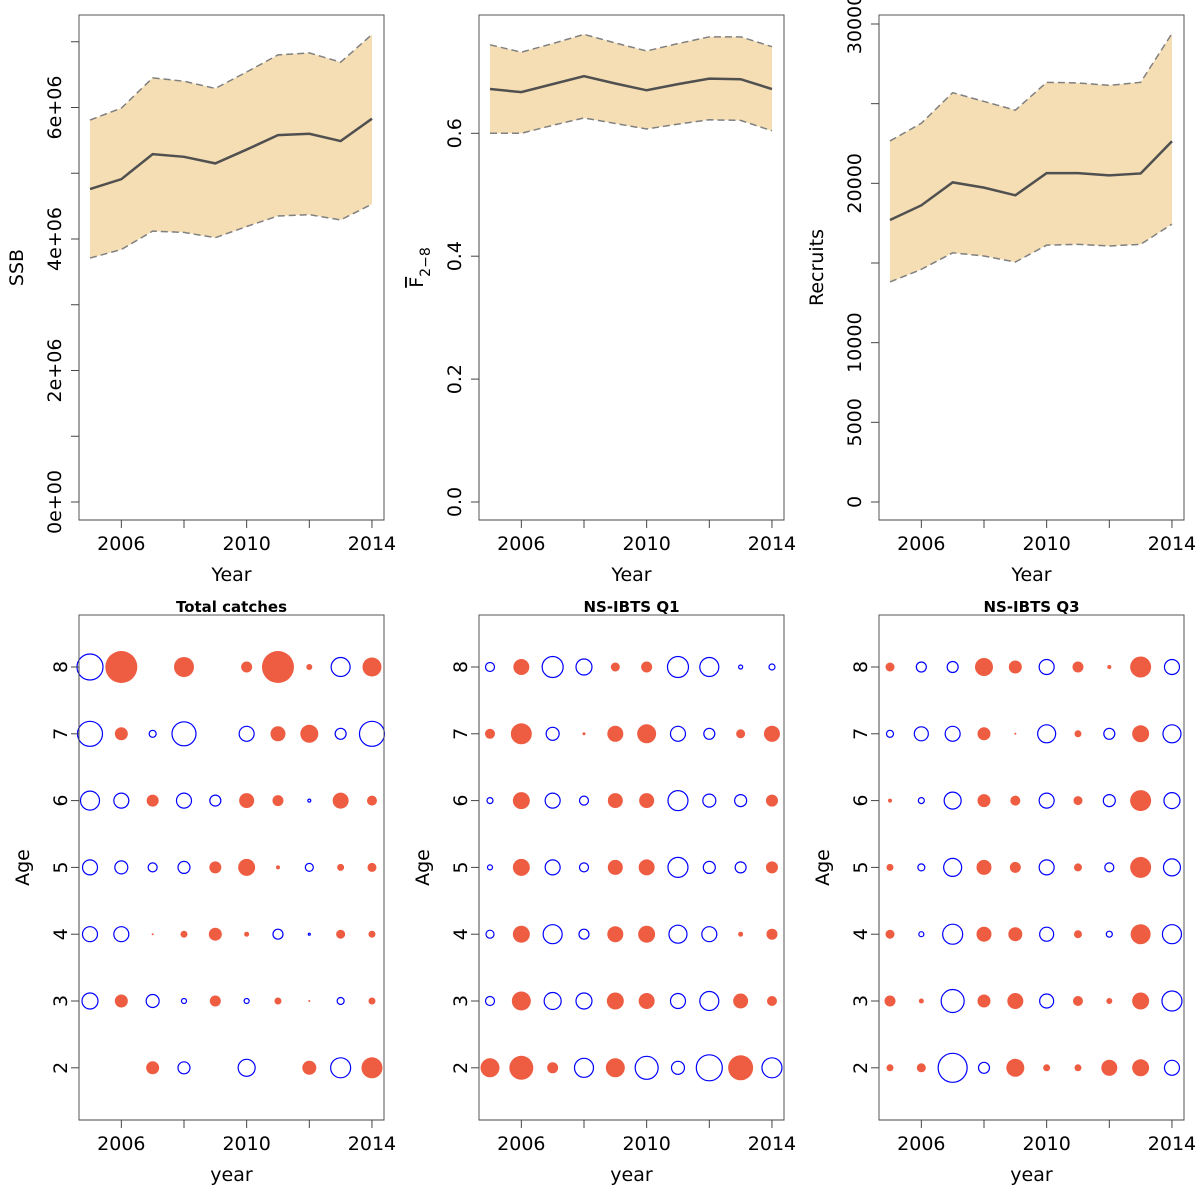  Describe the element at coordinates (423, 867) in the screenshot. I see `y-axis-title: Age` at that location.